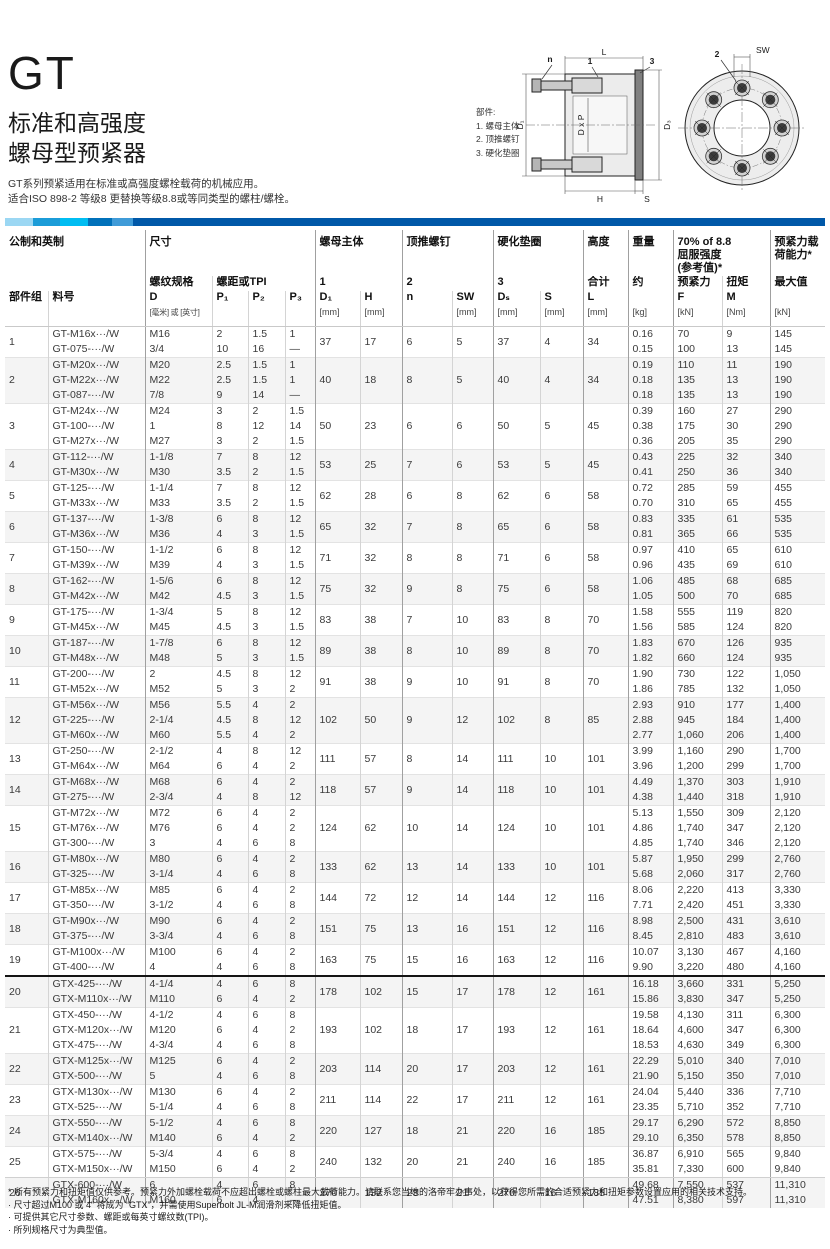  I want to click on accent-bar, so click(415, 222).